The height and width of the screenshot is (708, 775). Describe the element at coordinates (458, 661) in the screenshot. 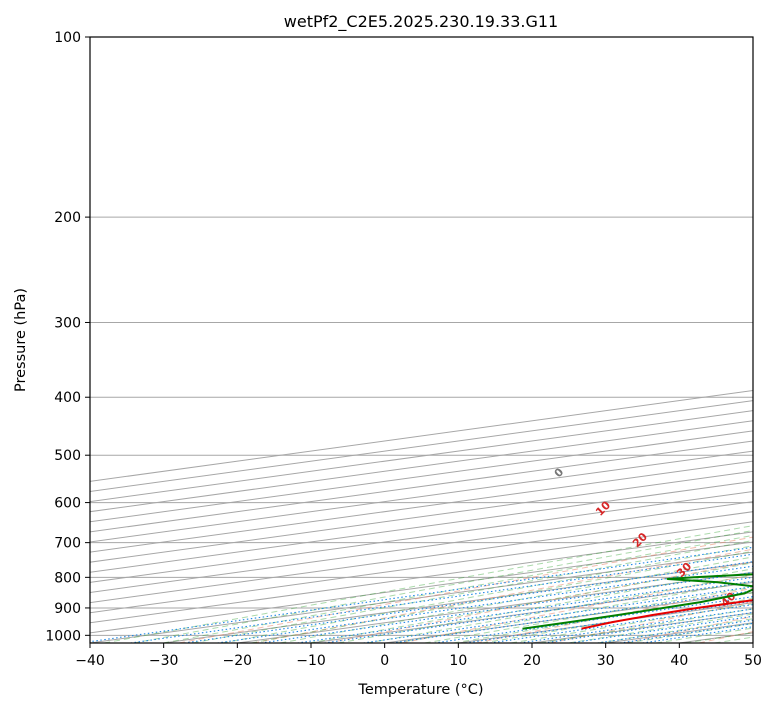

I see `x-tick-label: 10` at that location.